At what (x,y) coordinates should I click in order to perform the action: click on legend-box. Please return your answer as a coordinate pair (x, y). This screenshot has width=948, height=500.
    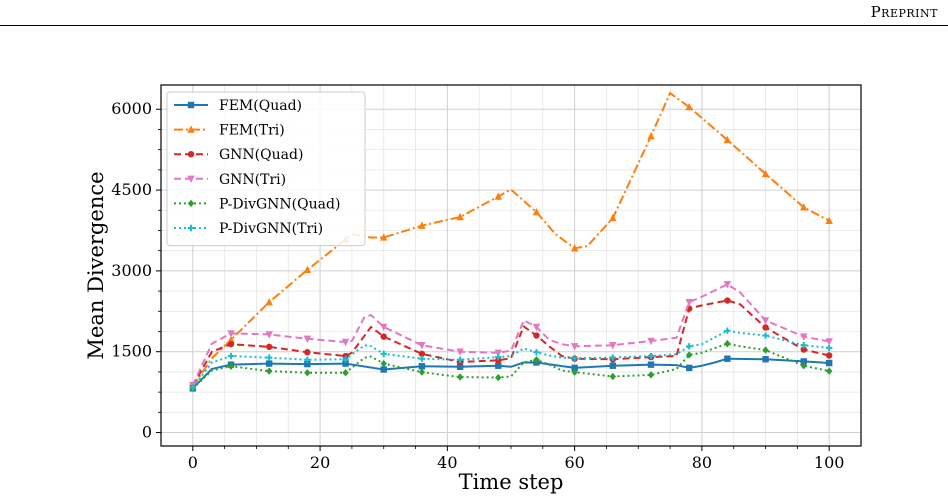
    Looking at the image, I should click on (266, 169).